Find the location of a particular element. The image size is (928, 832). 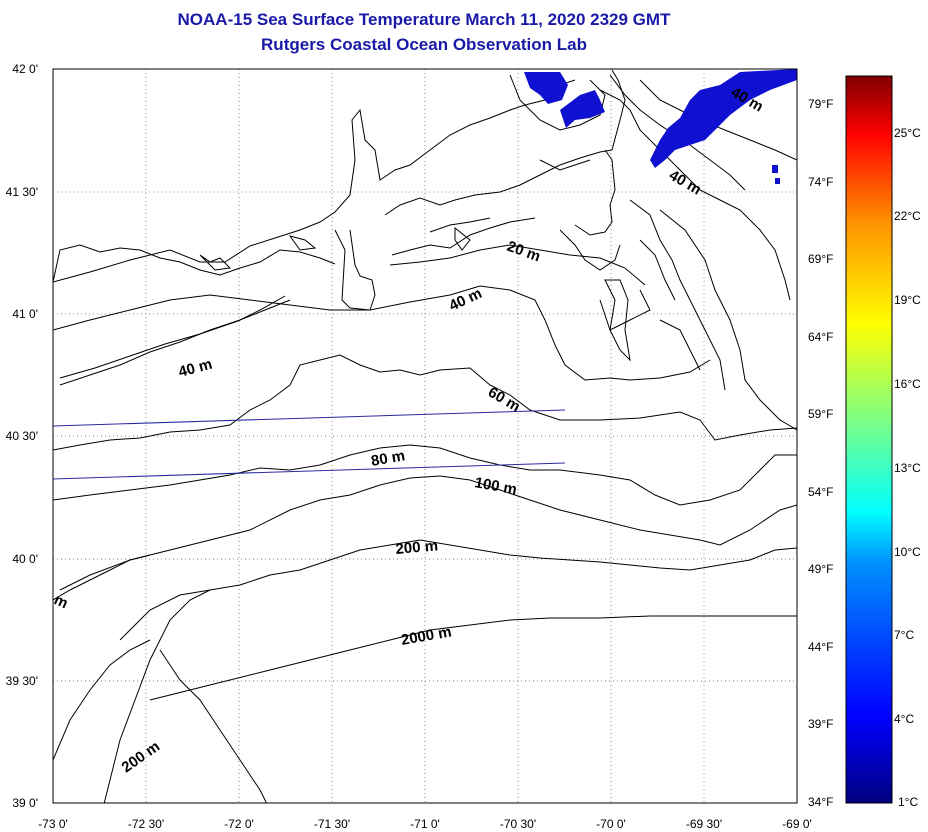

fahrenheit-label: 64°F is located at coordinates (820, 337).